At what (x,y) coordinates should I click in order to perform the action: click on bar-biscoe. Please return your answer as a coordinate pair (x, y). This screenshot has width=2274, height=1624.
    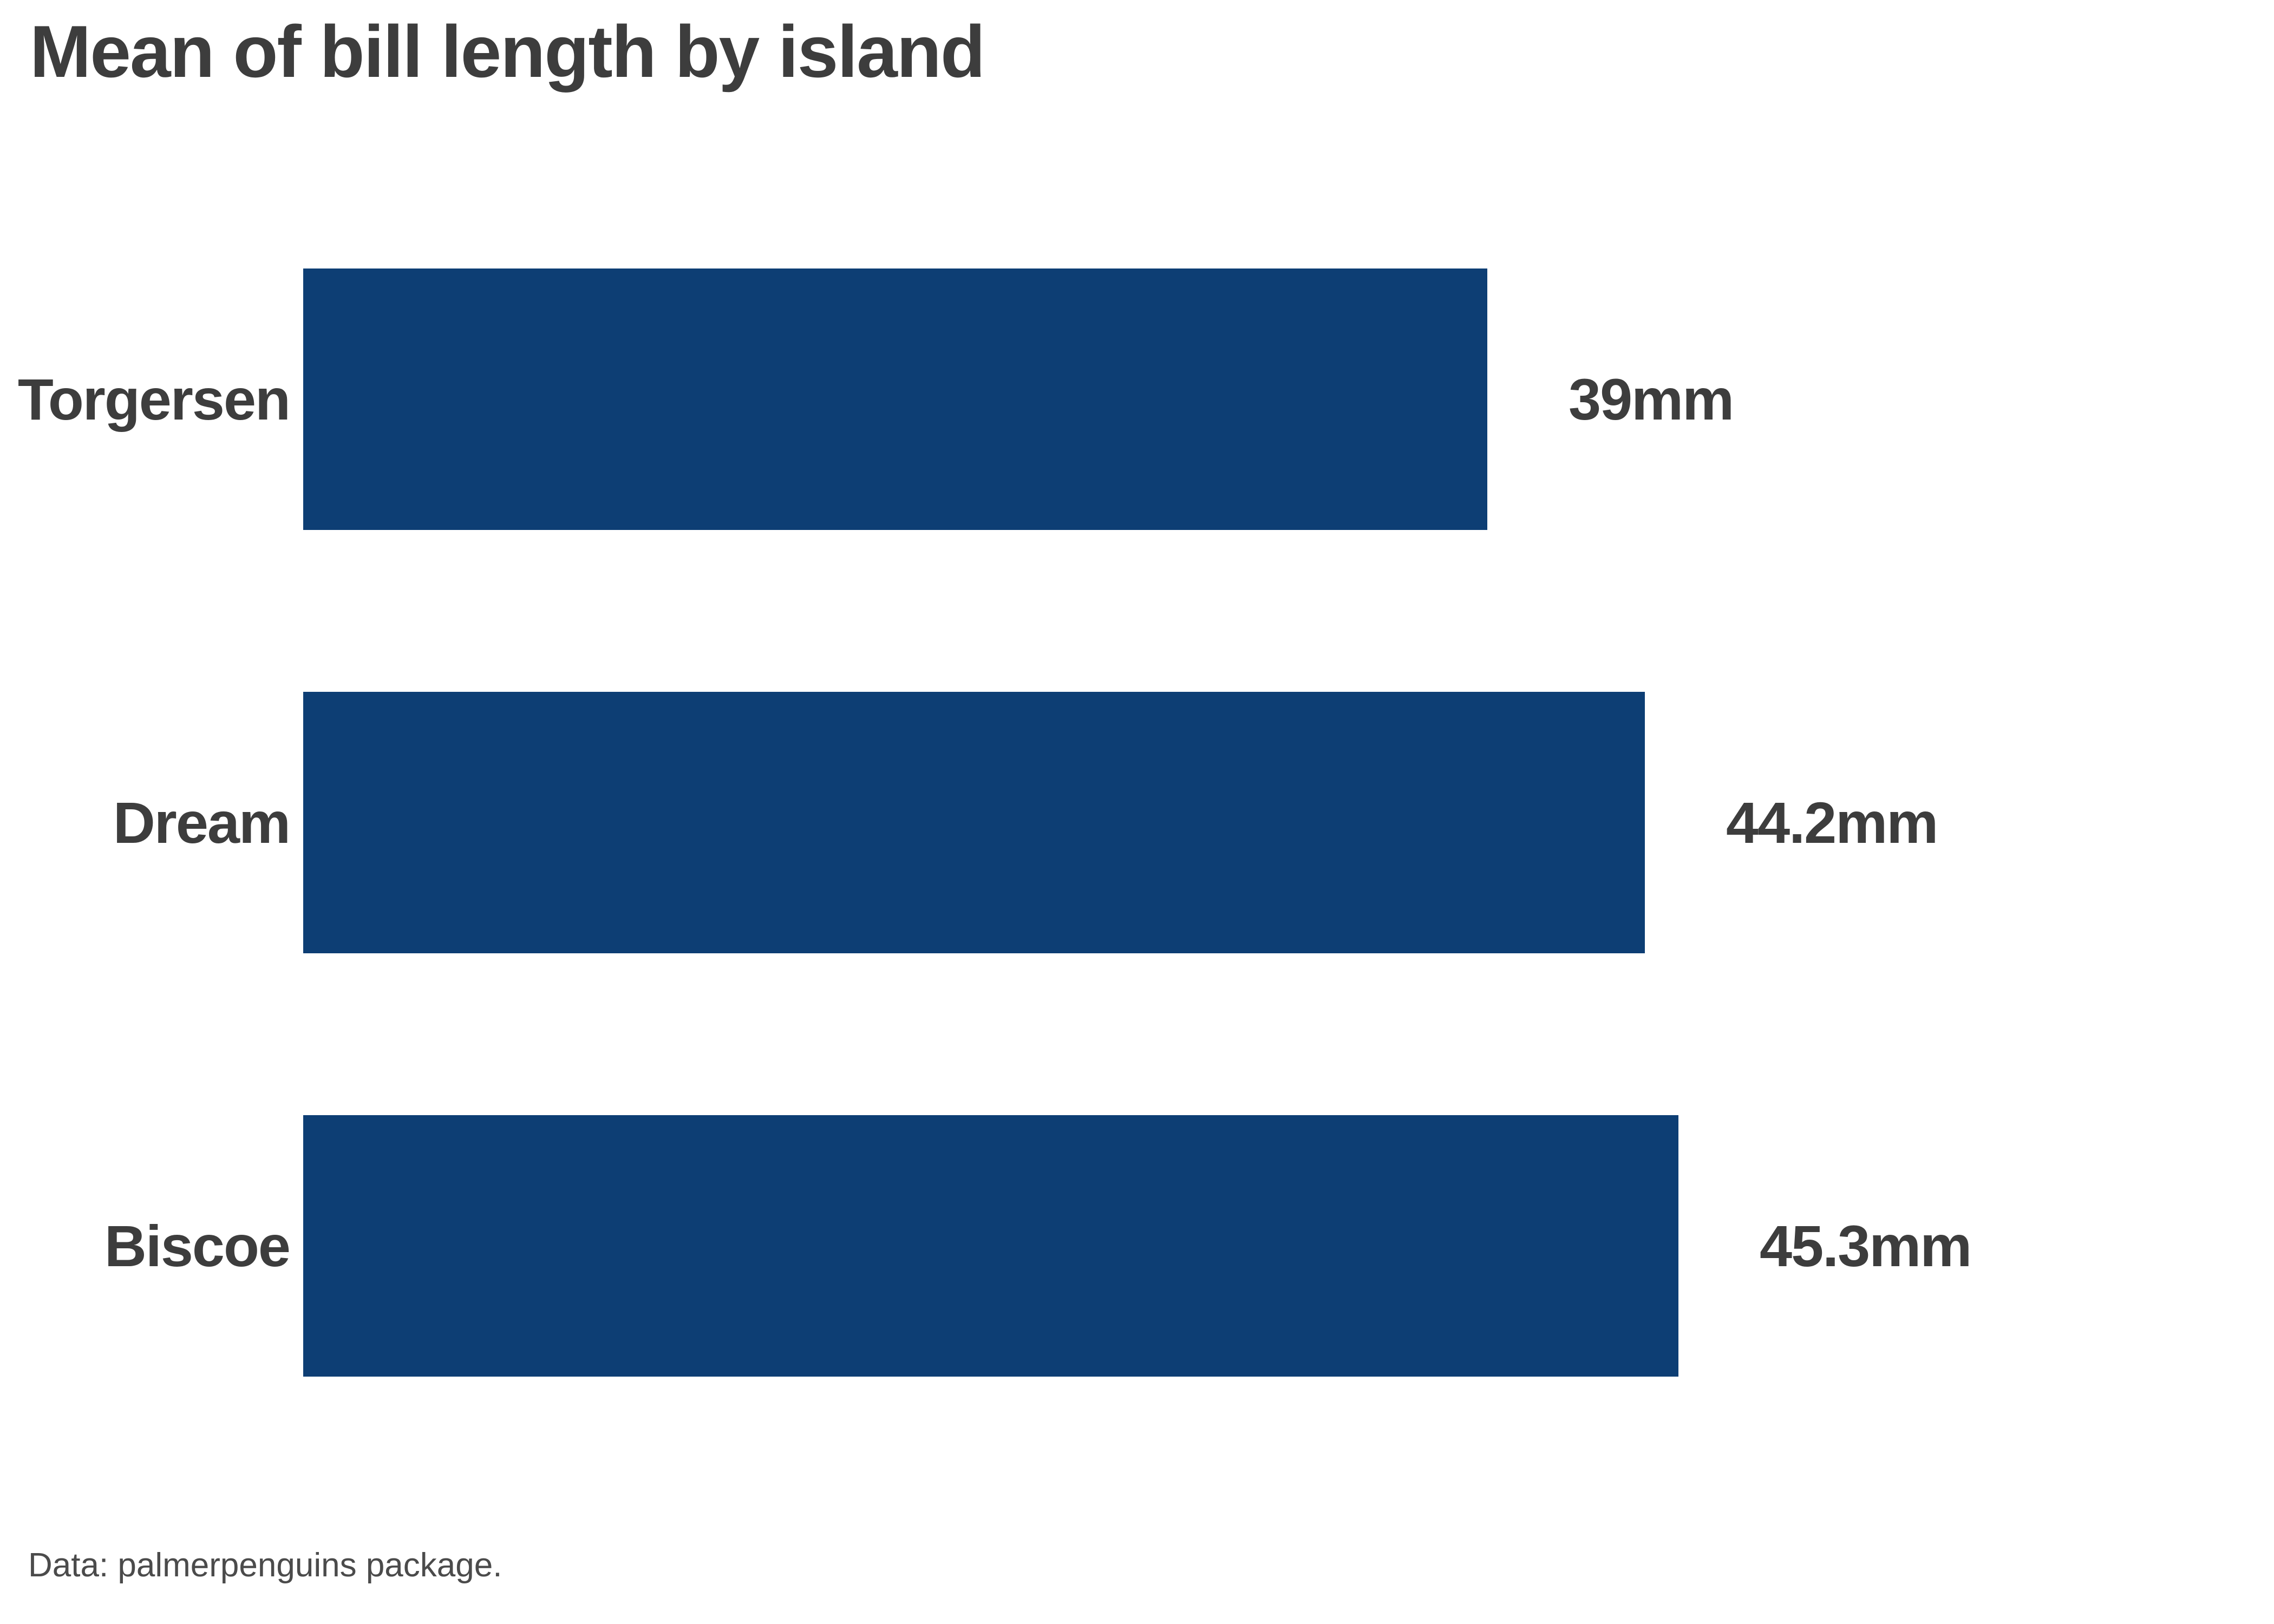
    Looking at the image, I should click on (991, 1246).